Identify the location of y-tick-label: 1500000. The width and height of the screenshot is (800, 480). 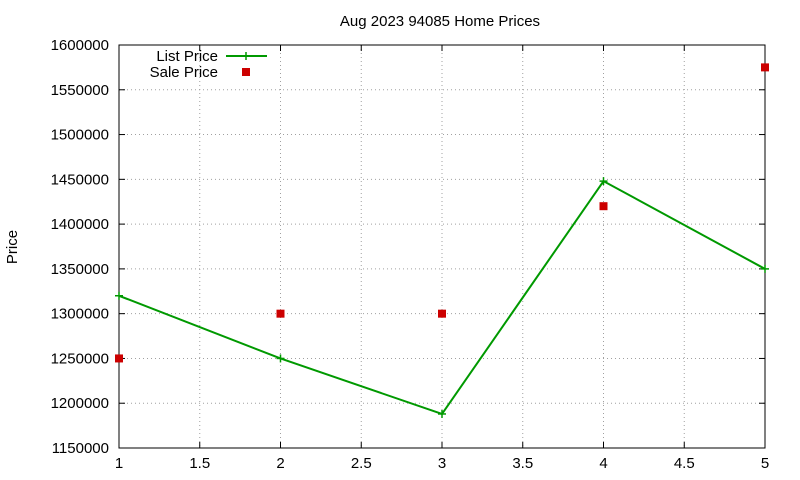
(80, 135).